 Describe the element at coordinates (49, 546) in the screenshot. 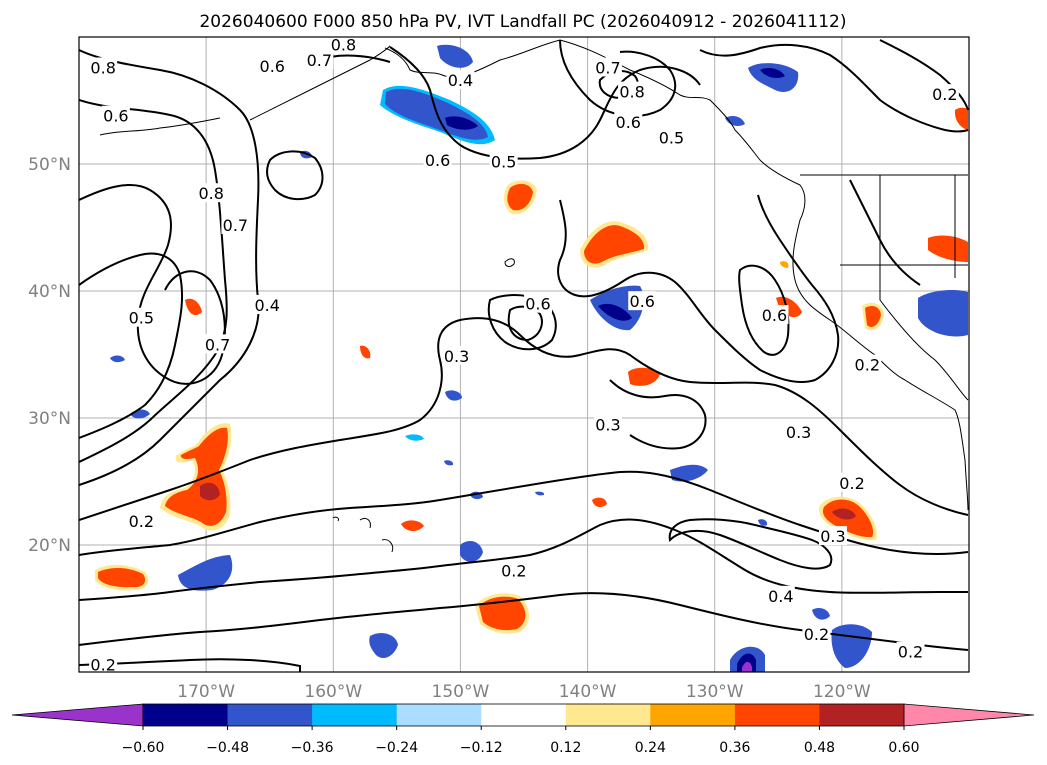

I see `lat-tick-label: 20°N` at that location.